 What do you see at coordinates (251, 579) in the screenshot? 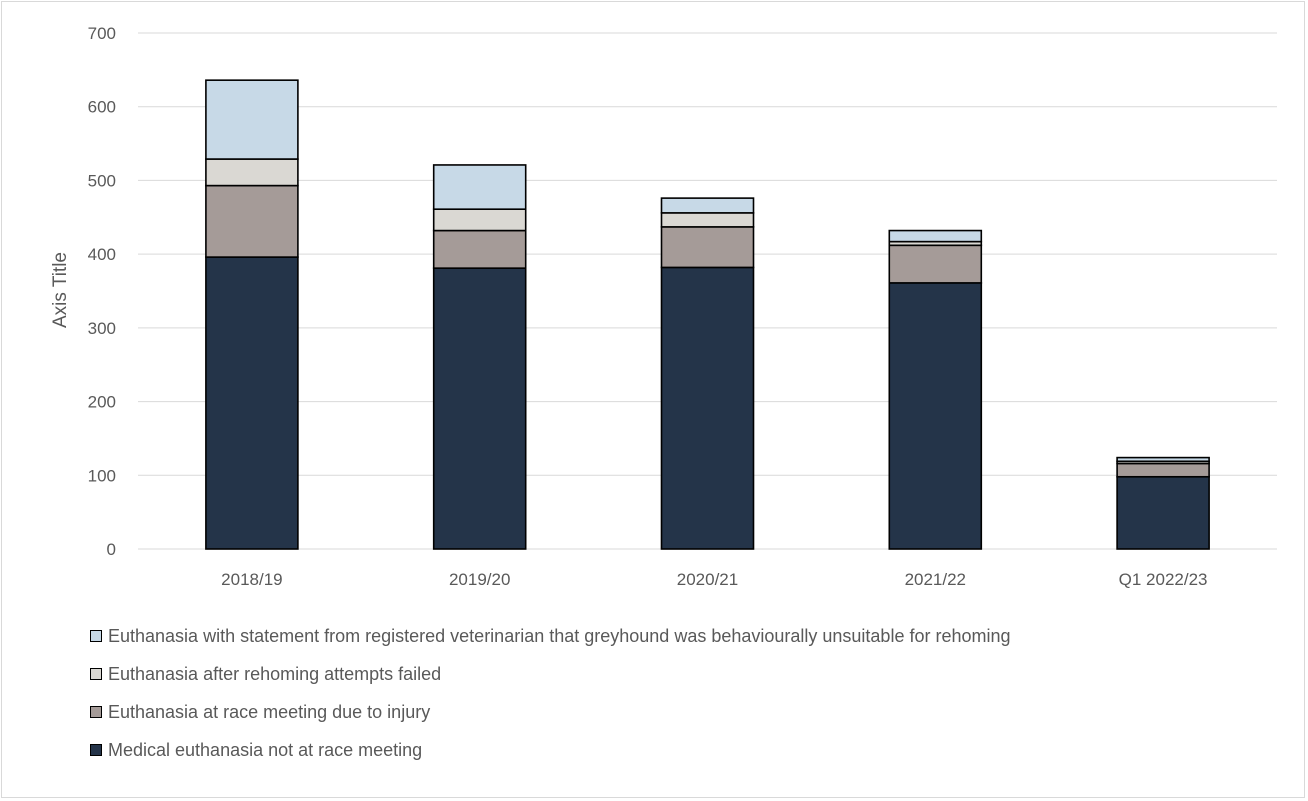
I see `x-tick-label: 2018/19` at bounding box center [251, 579].